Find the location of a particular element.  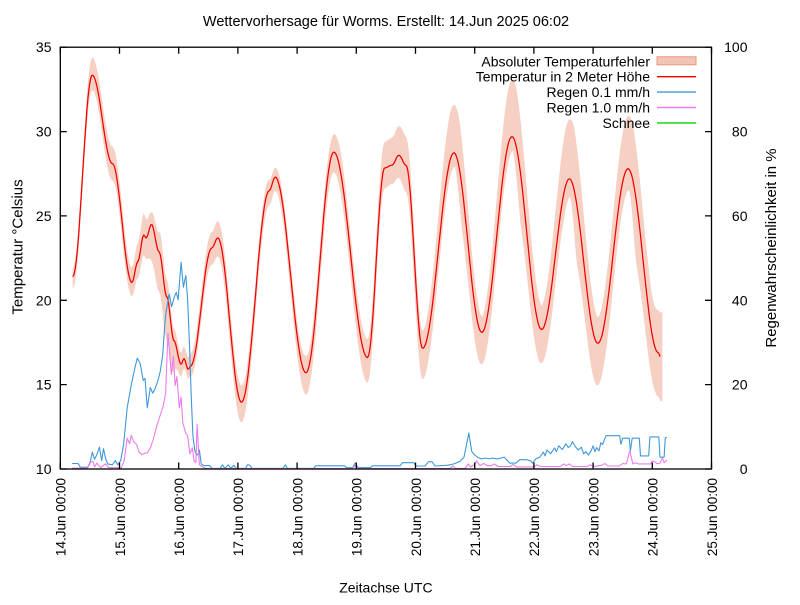

svg-text: 35 is located at coordinates (44, 47).